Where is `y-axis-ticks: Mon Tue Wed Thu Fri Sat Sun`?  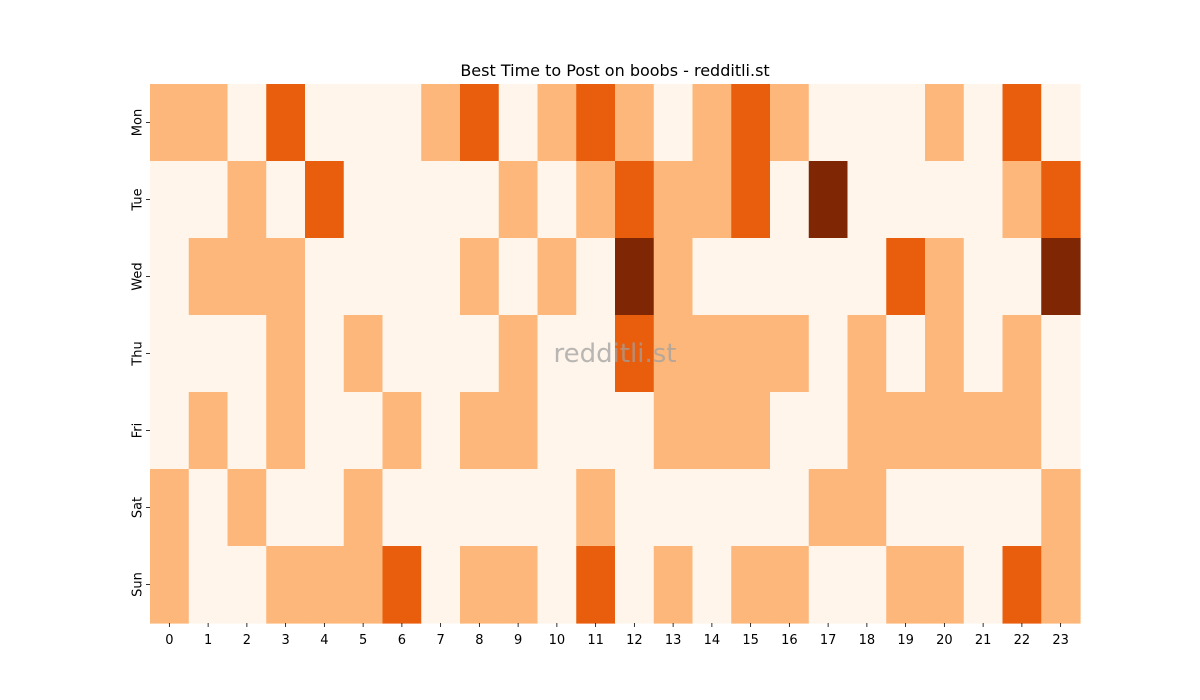 y-axis-ticks: Mon Tue Wed Thu Fri Sat Sun is located at coordinates (140, 353).